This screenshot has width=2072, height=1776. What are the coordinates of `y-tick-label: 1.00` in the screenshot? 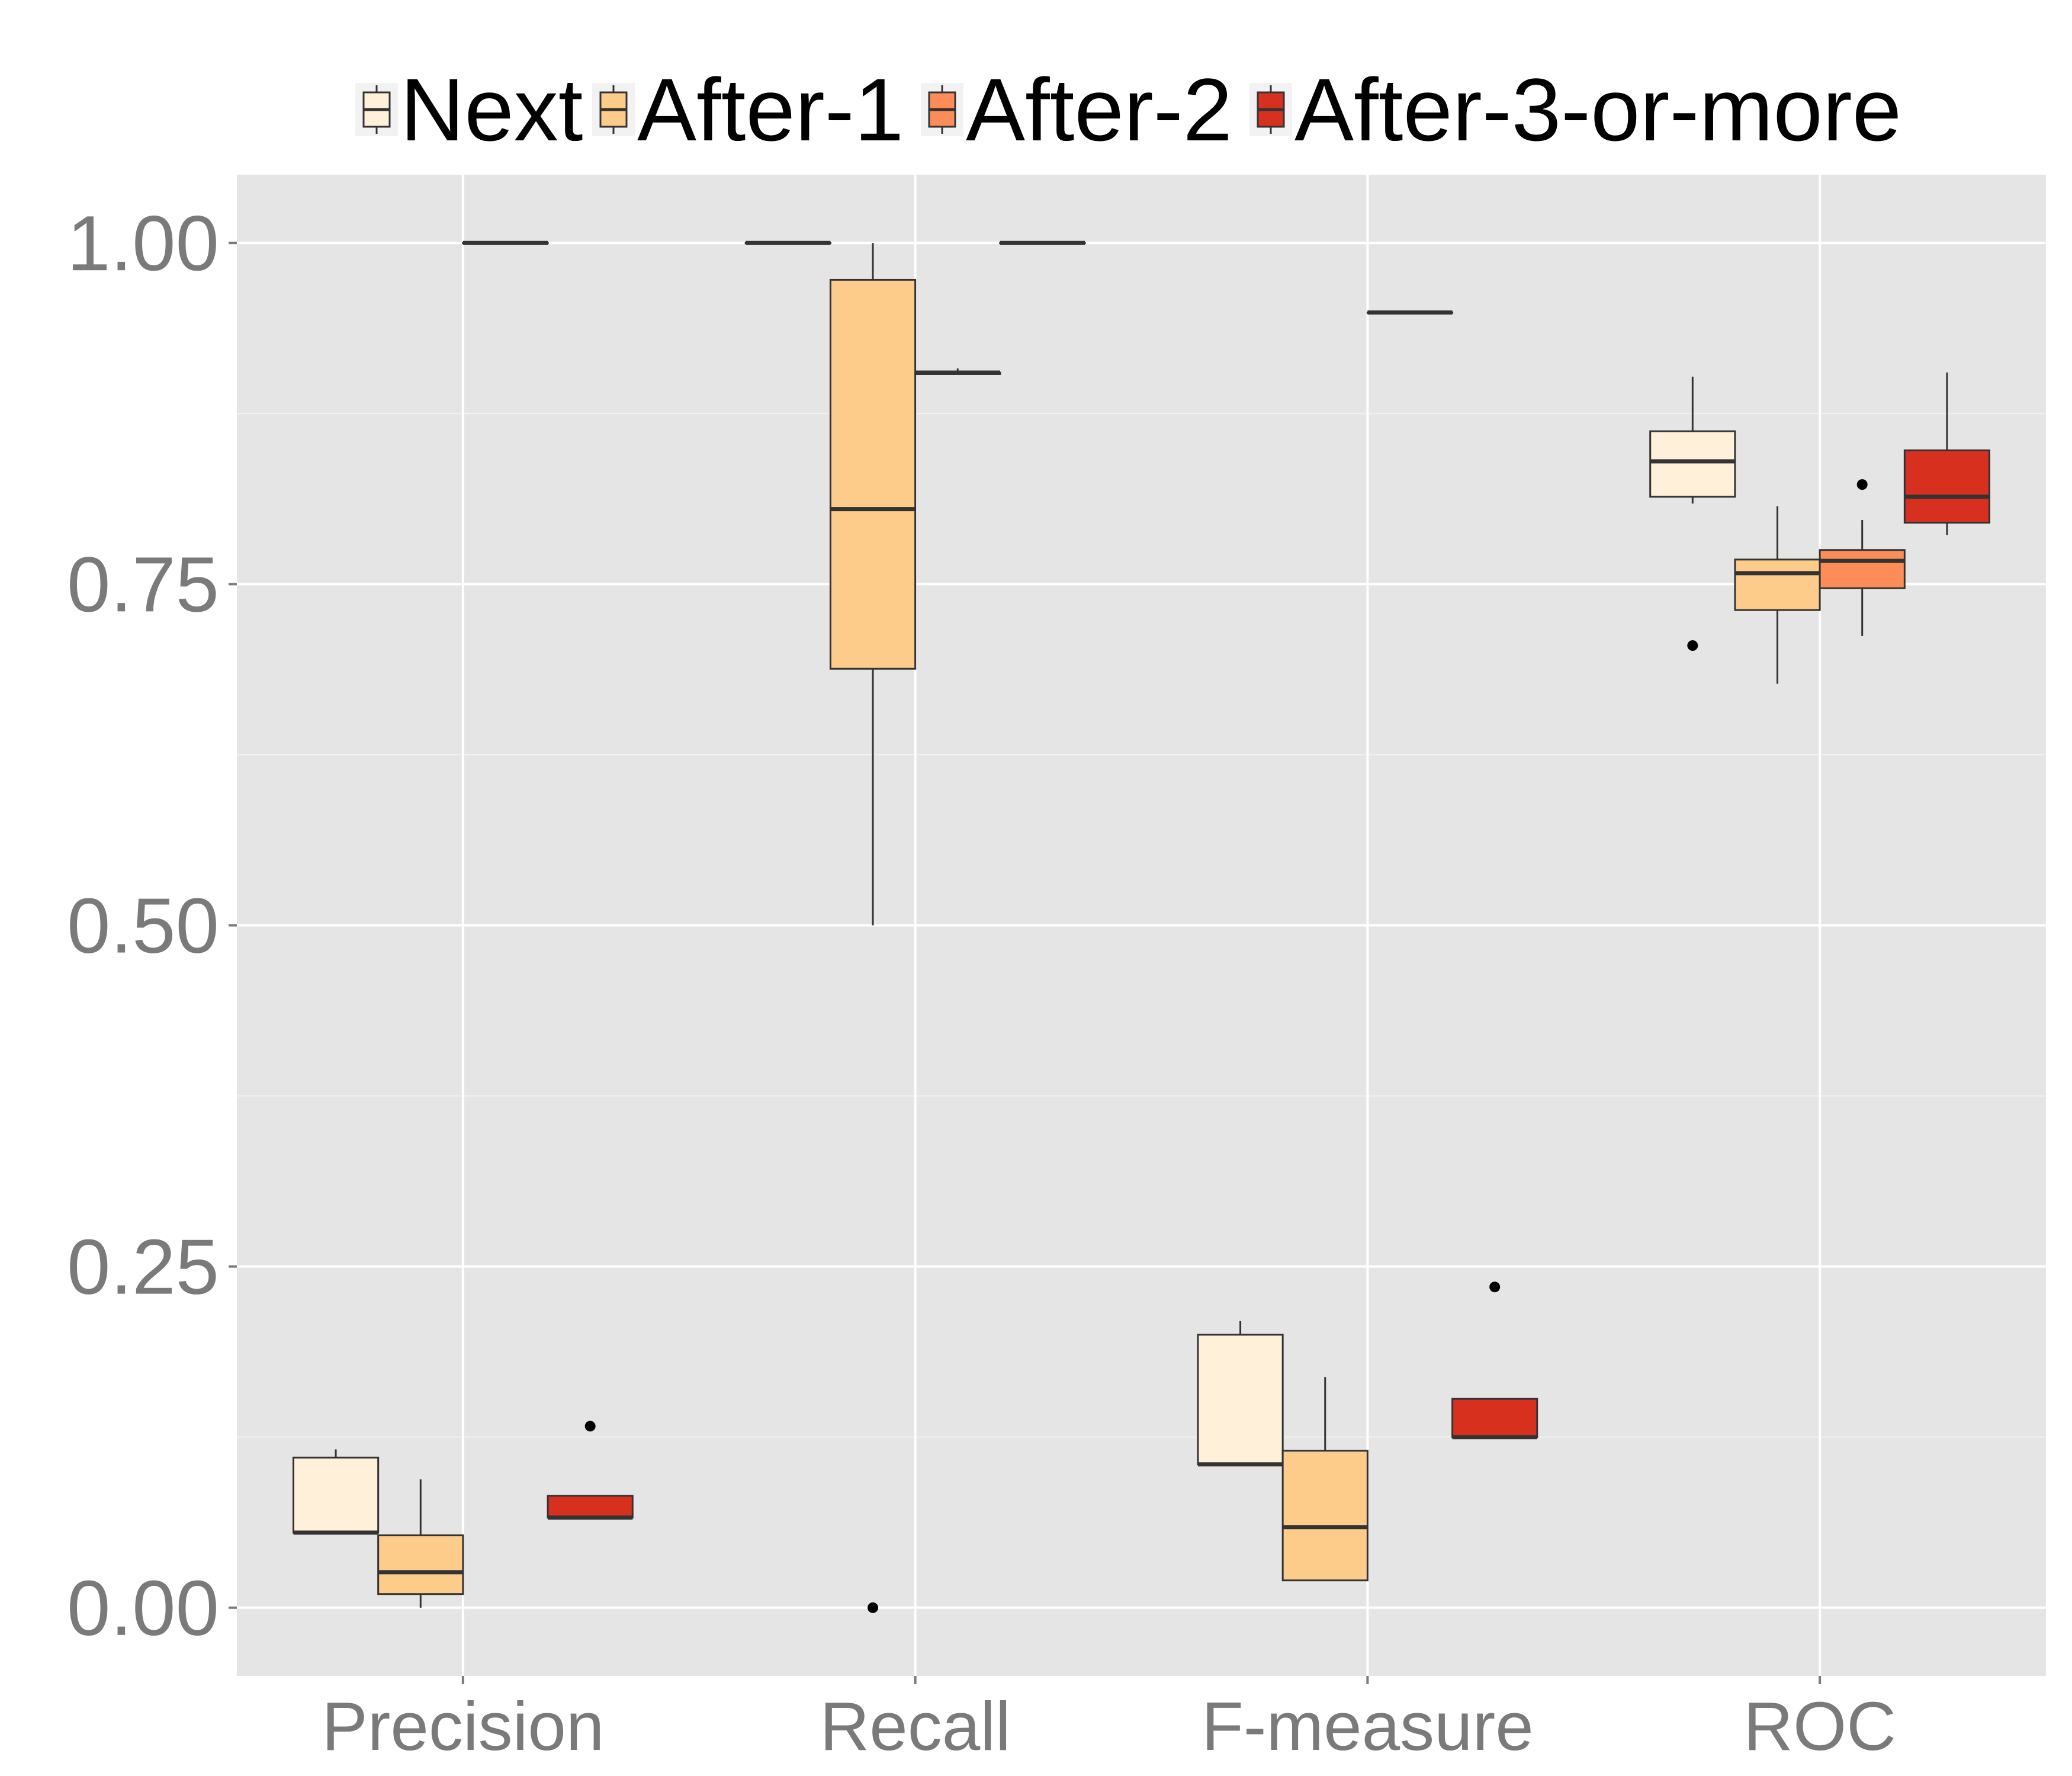 It's located at (143, 243).